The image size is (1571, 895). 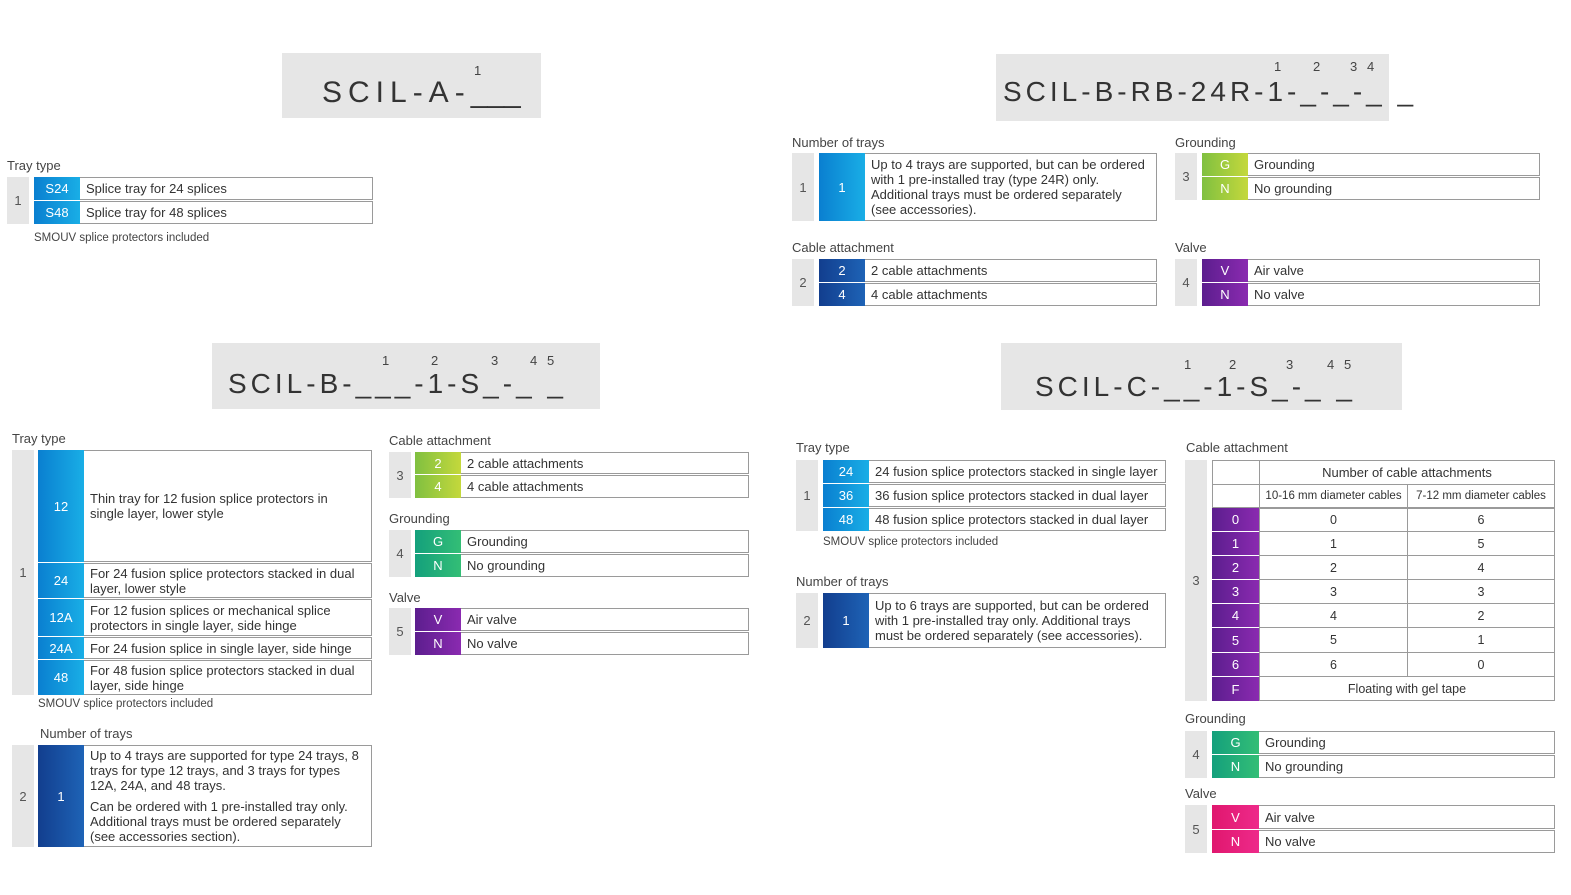 I want to click on section-title-number-of-trays: Number of trays, so click(x=86, y=733).